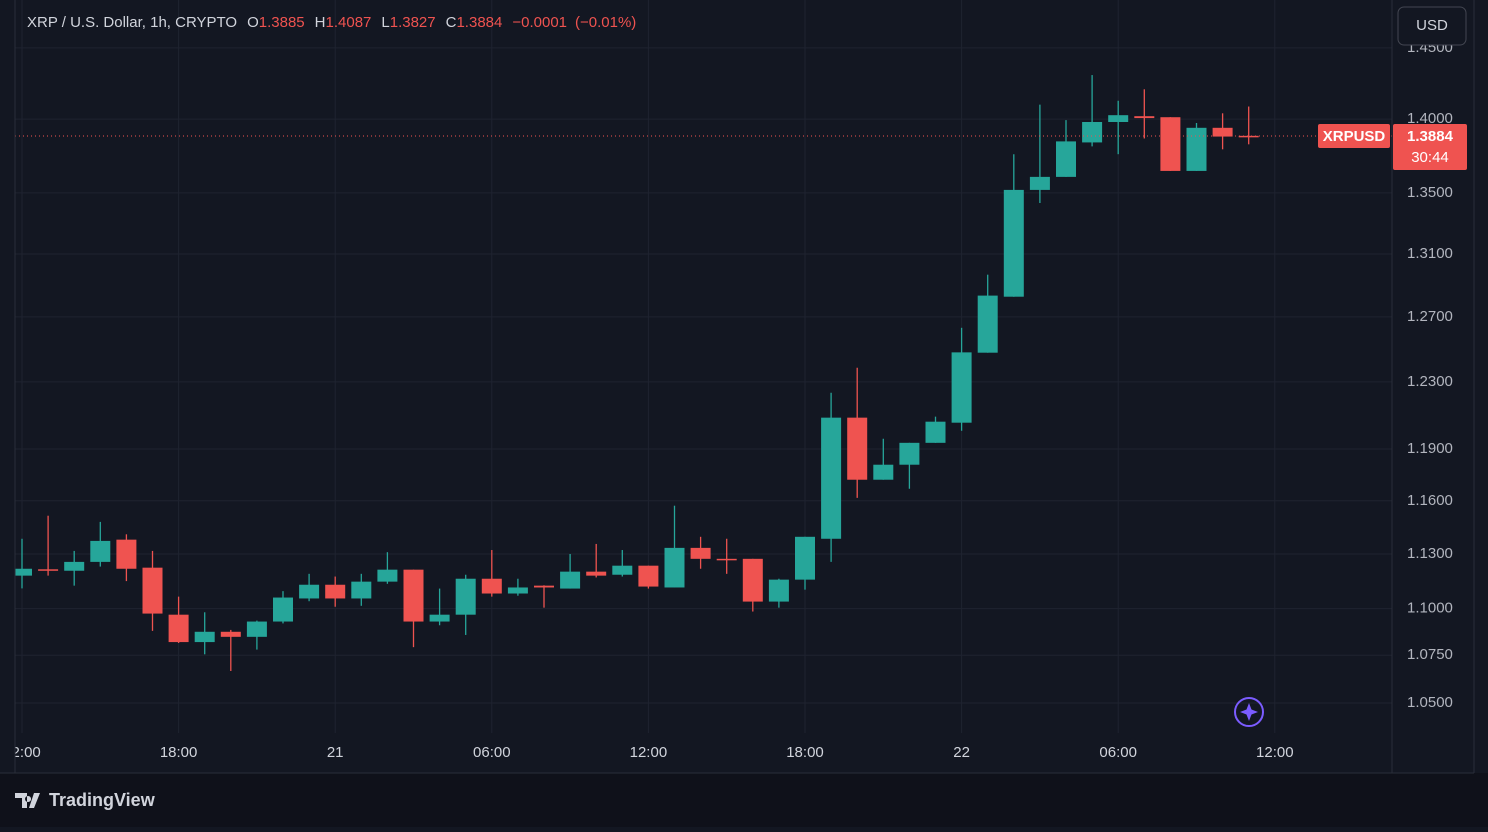 The image size is (1488, 832). What do you see at coordinates (1430, 118) in the screenshot?
I see `y-tick-label: 1.4000` at bounding box center [1430, 118].